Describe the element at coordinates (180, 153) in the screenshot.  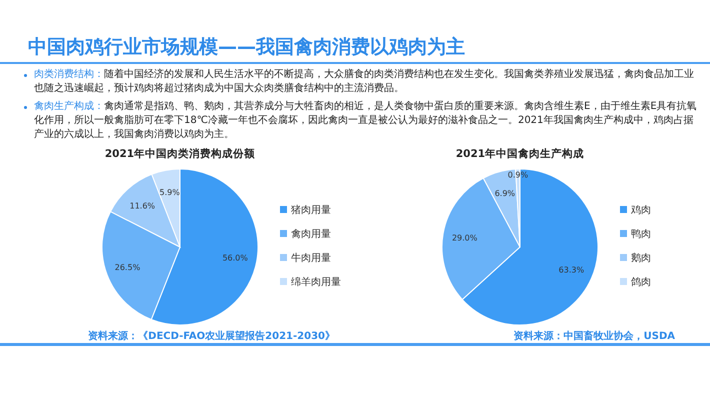
I see `chart-title: 2021年中国肉类消费构成份额` at that location.